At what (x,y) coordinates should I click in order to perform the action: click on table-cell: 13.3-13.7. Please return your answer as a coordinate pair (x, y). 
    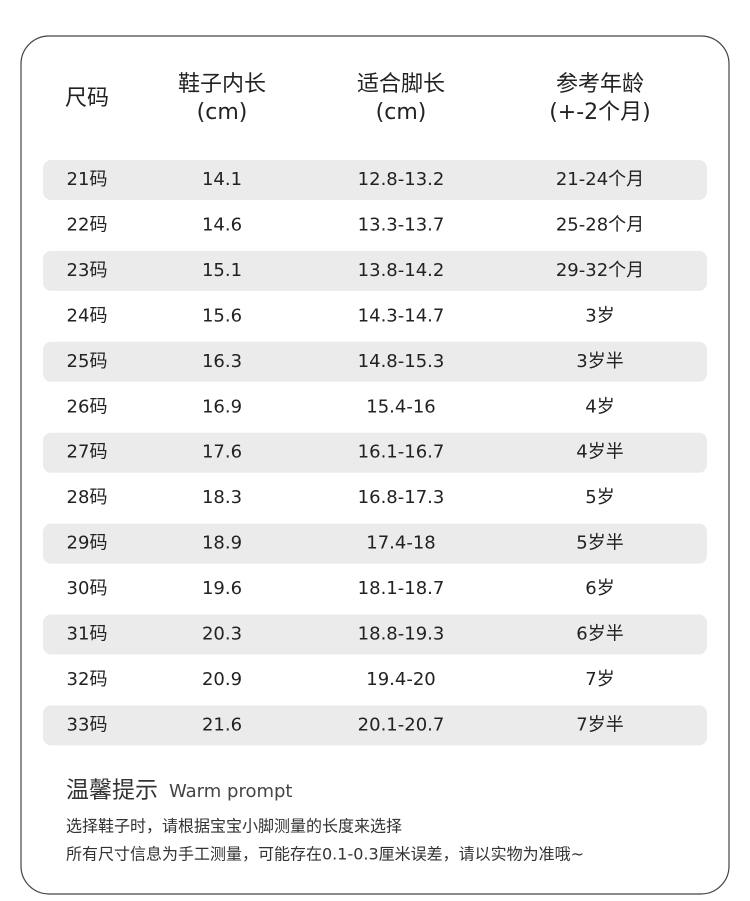
    Looking at the image, I should click on (401, 224).